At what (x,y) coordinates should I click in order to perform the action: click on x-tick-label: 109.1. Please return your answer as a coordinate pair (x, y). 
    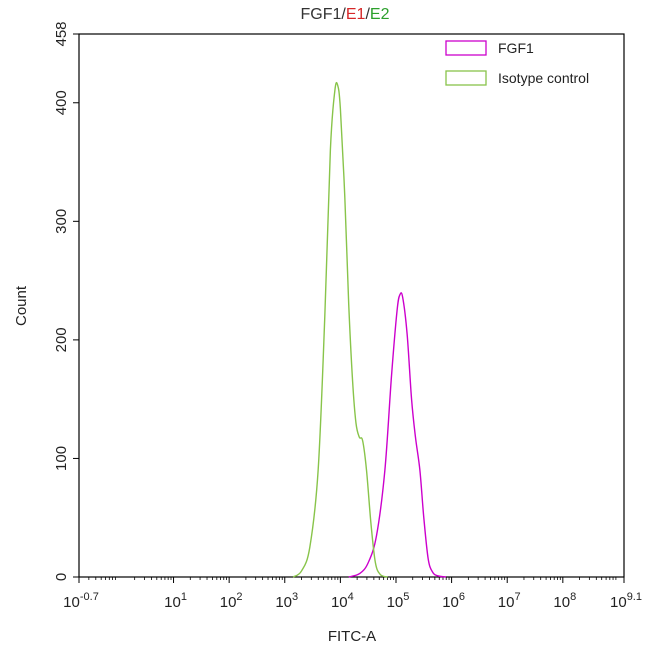
    Looking at the image, I should click on (626, 601).